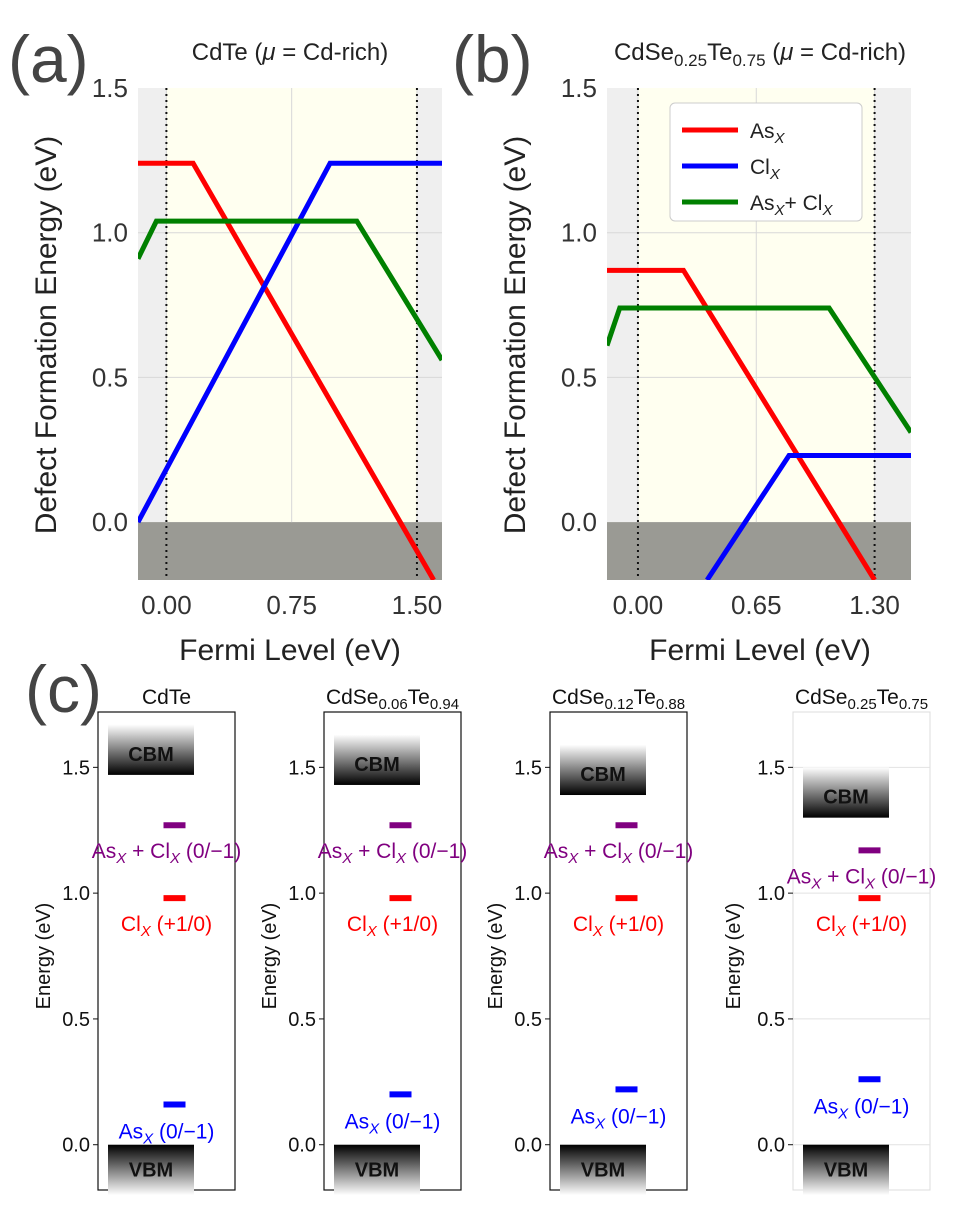 The width and height of the screenshot is (973, 1216). What do you see at coordinates (166, 697) in the screenshot?
I see `level-diagram-title: CdTe` at bounding box center [166, 697].